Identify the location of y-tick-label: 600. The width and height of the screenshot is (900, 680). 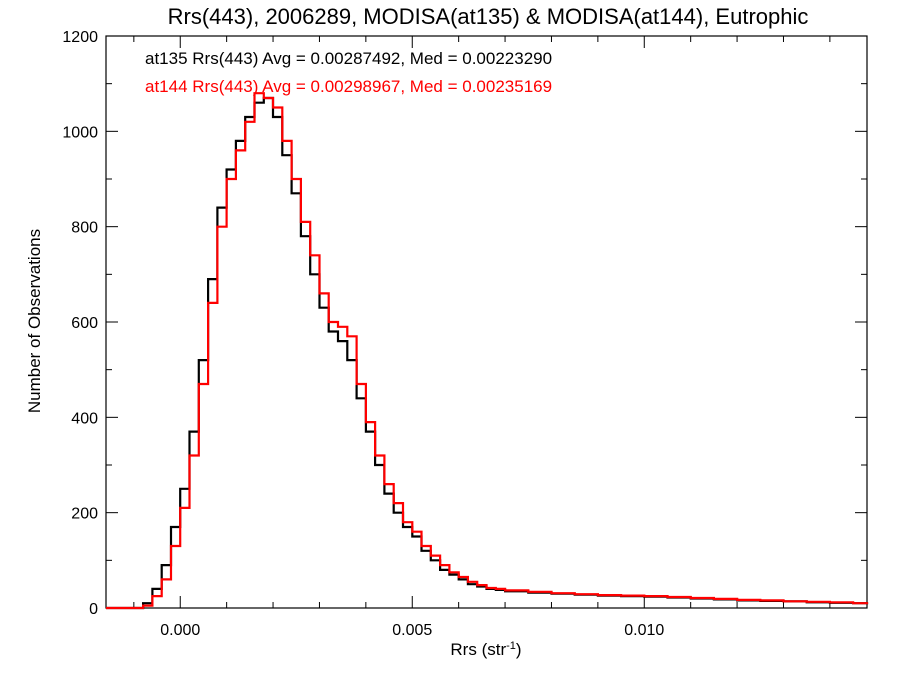
(84, 323).